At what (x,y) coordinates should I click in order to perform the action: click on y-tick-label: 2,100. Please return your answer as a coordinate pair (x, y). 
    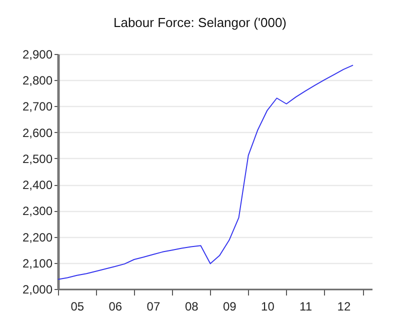
    Looking at the image, I should click on (37, 263).